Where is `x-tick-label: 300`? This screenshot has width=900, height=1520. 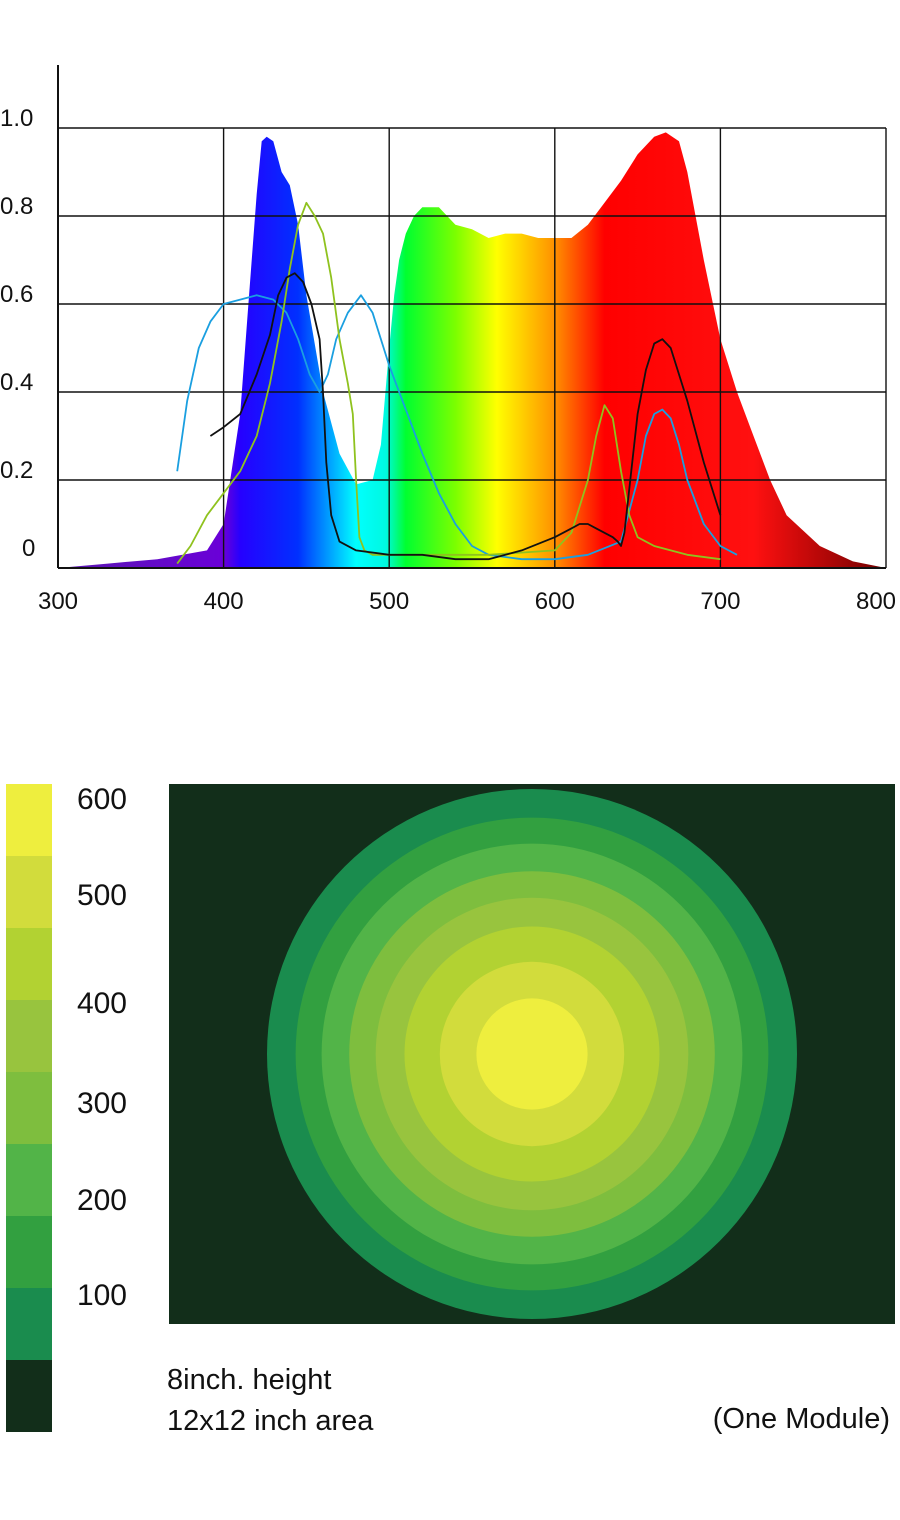 x-tick-label: 300 is located at coordinates (58, 601).